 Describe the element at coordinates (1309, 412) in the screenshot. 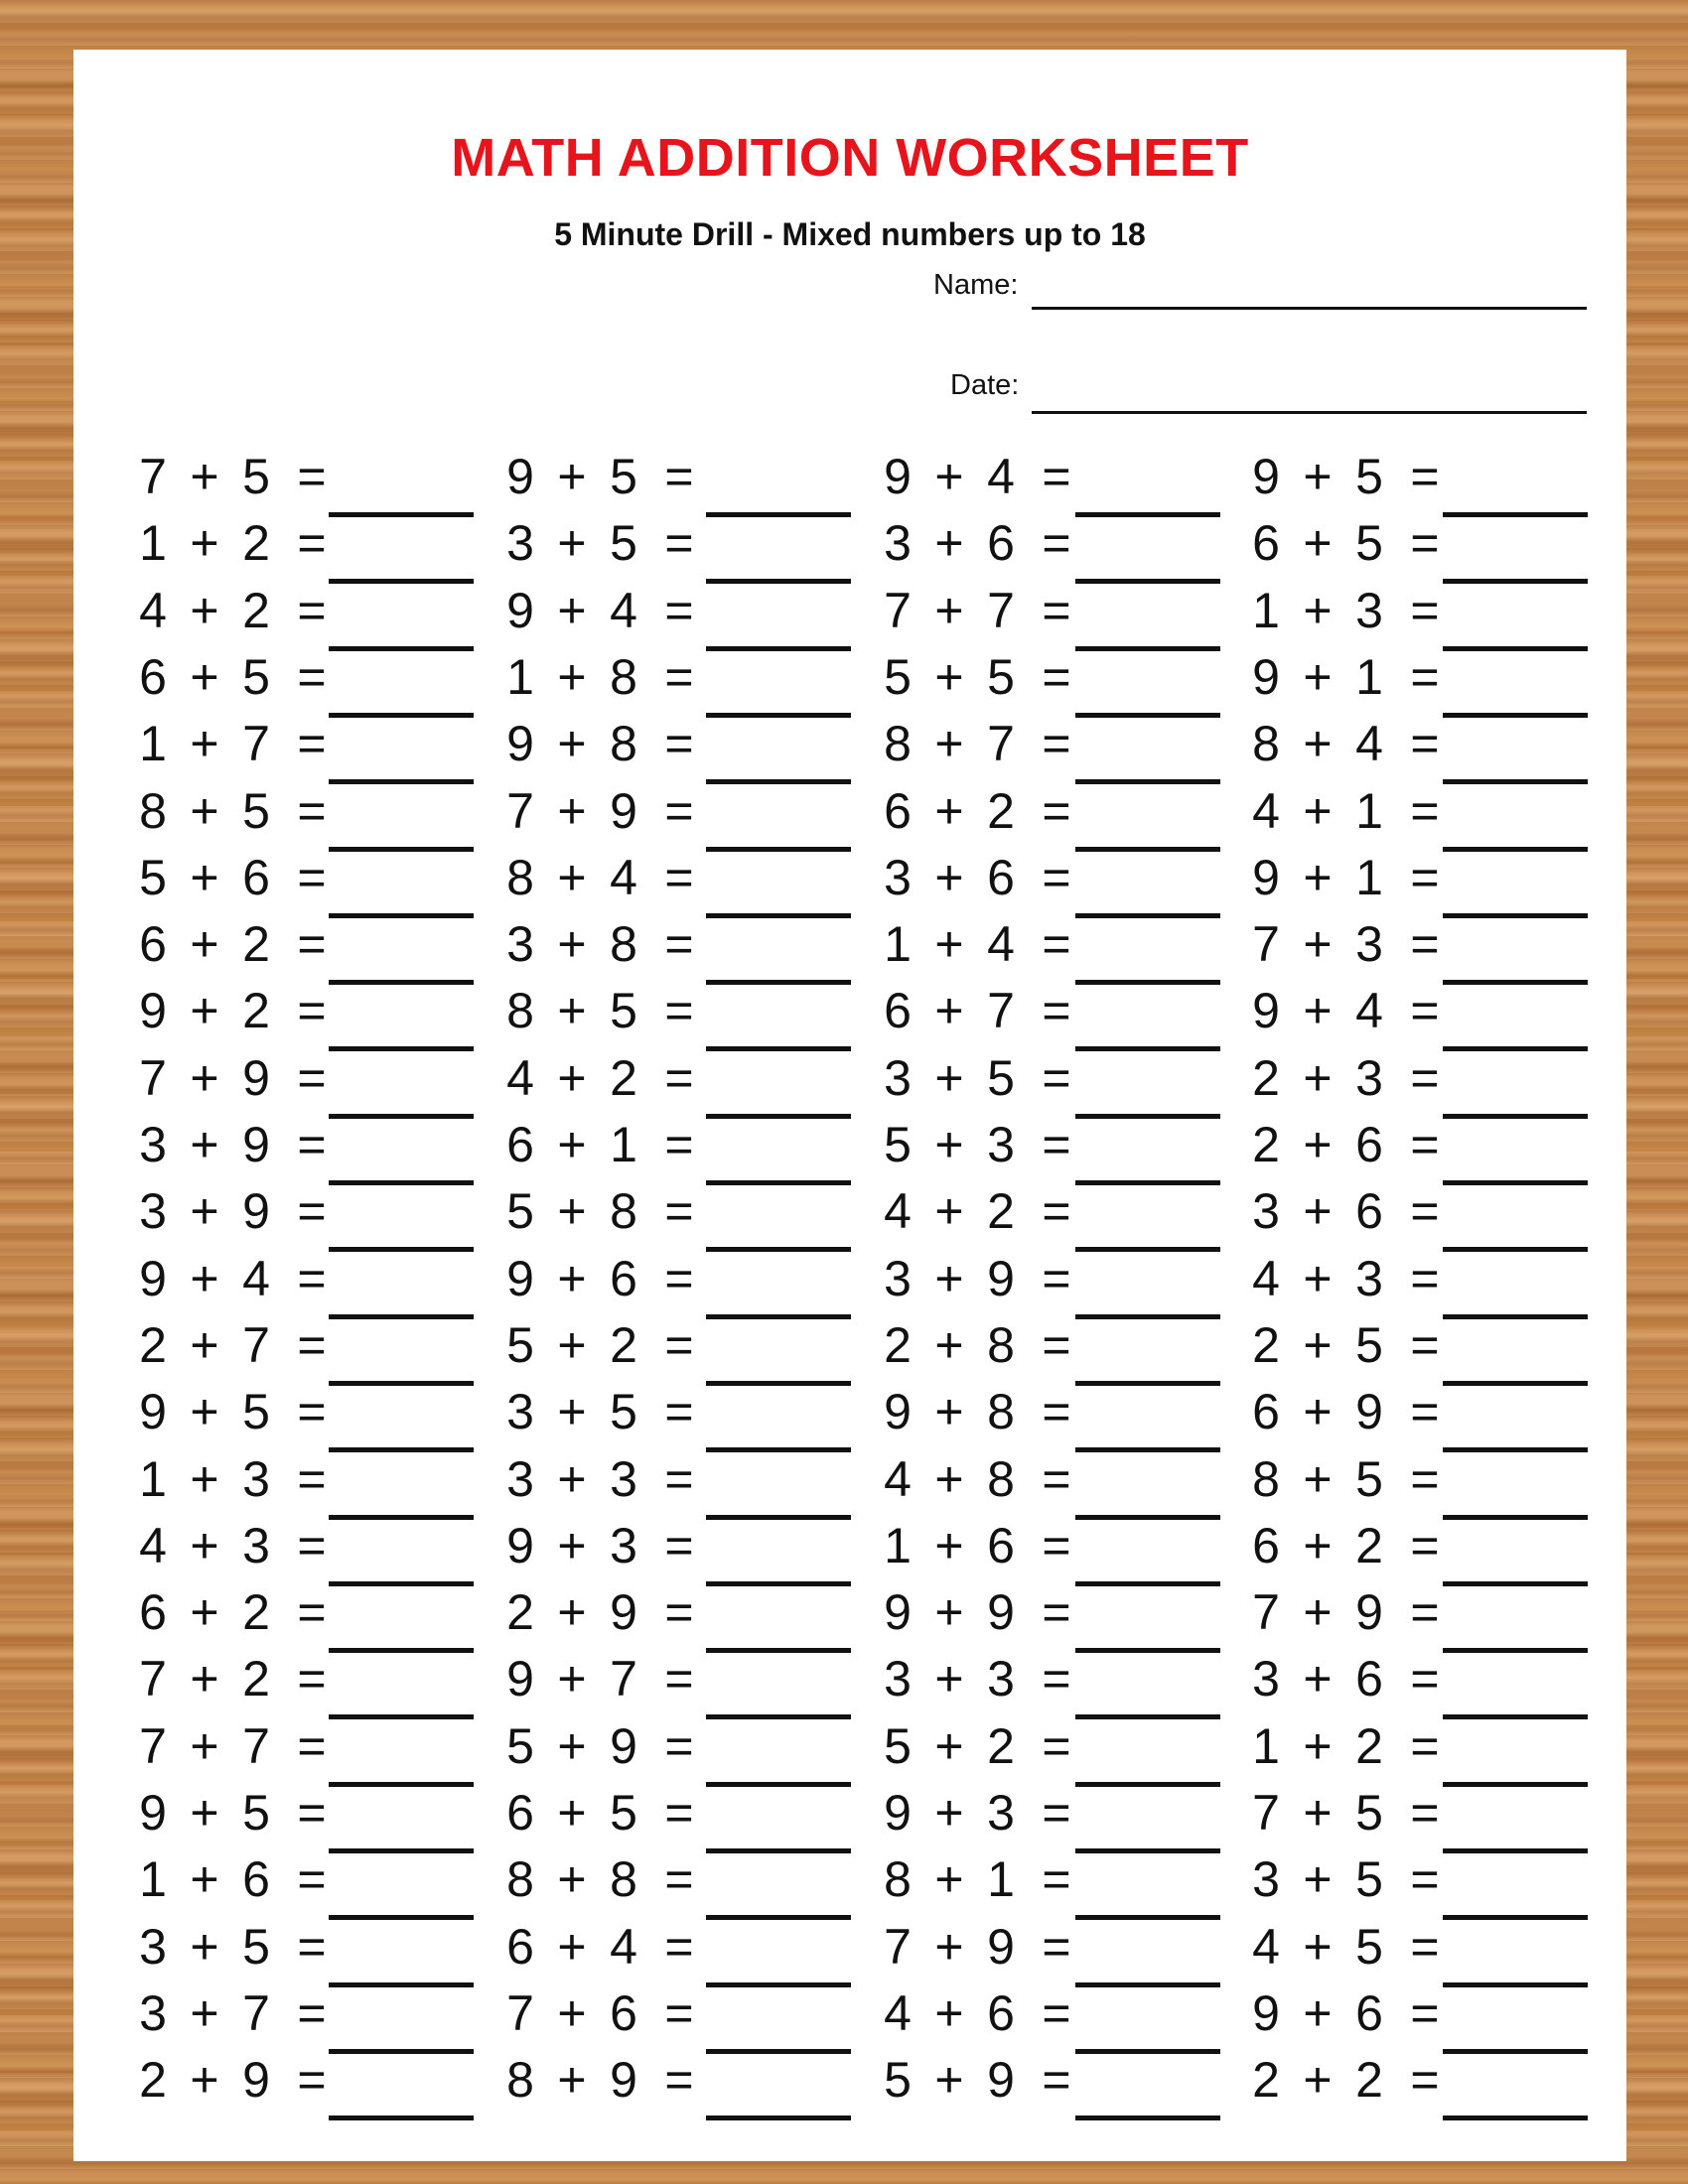

I see `date-field-line` at that location.